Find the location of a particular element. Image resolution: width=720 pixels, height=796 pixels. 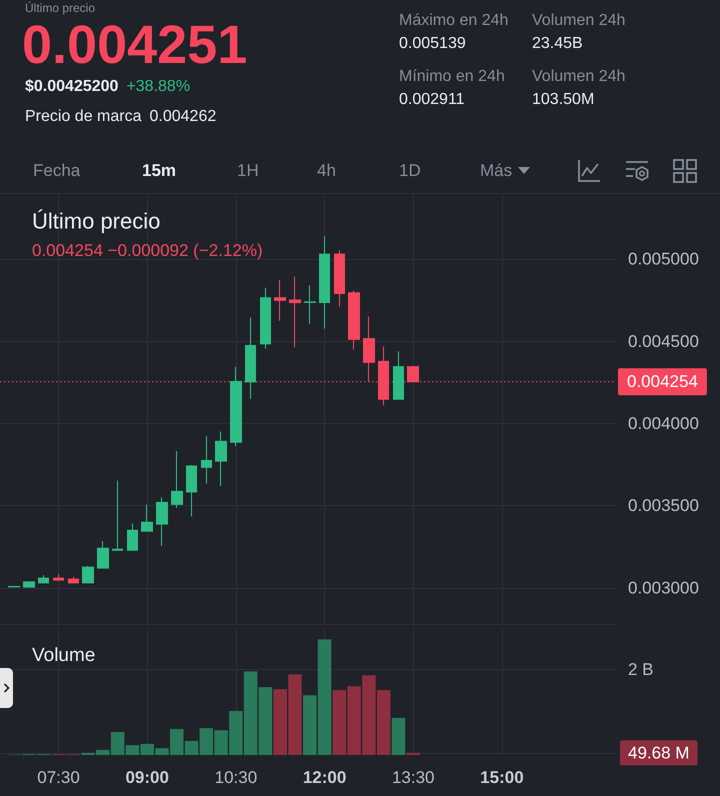

y-tick-label: 0.005000 is located at coordinates (663, 259).